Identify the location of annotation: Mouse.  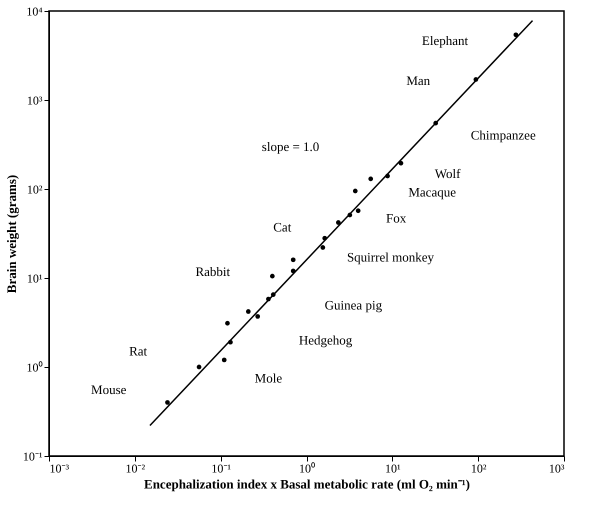
(109, 390).